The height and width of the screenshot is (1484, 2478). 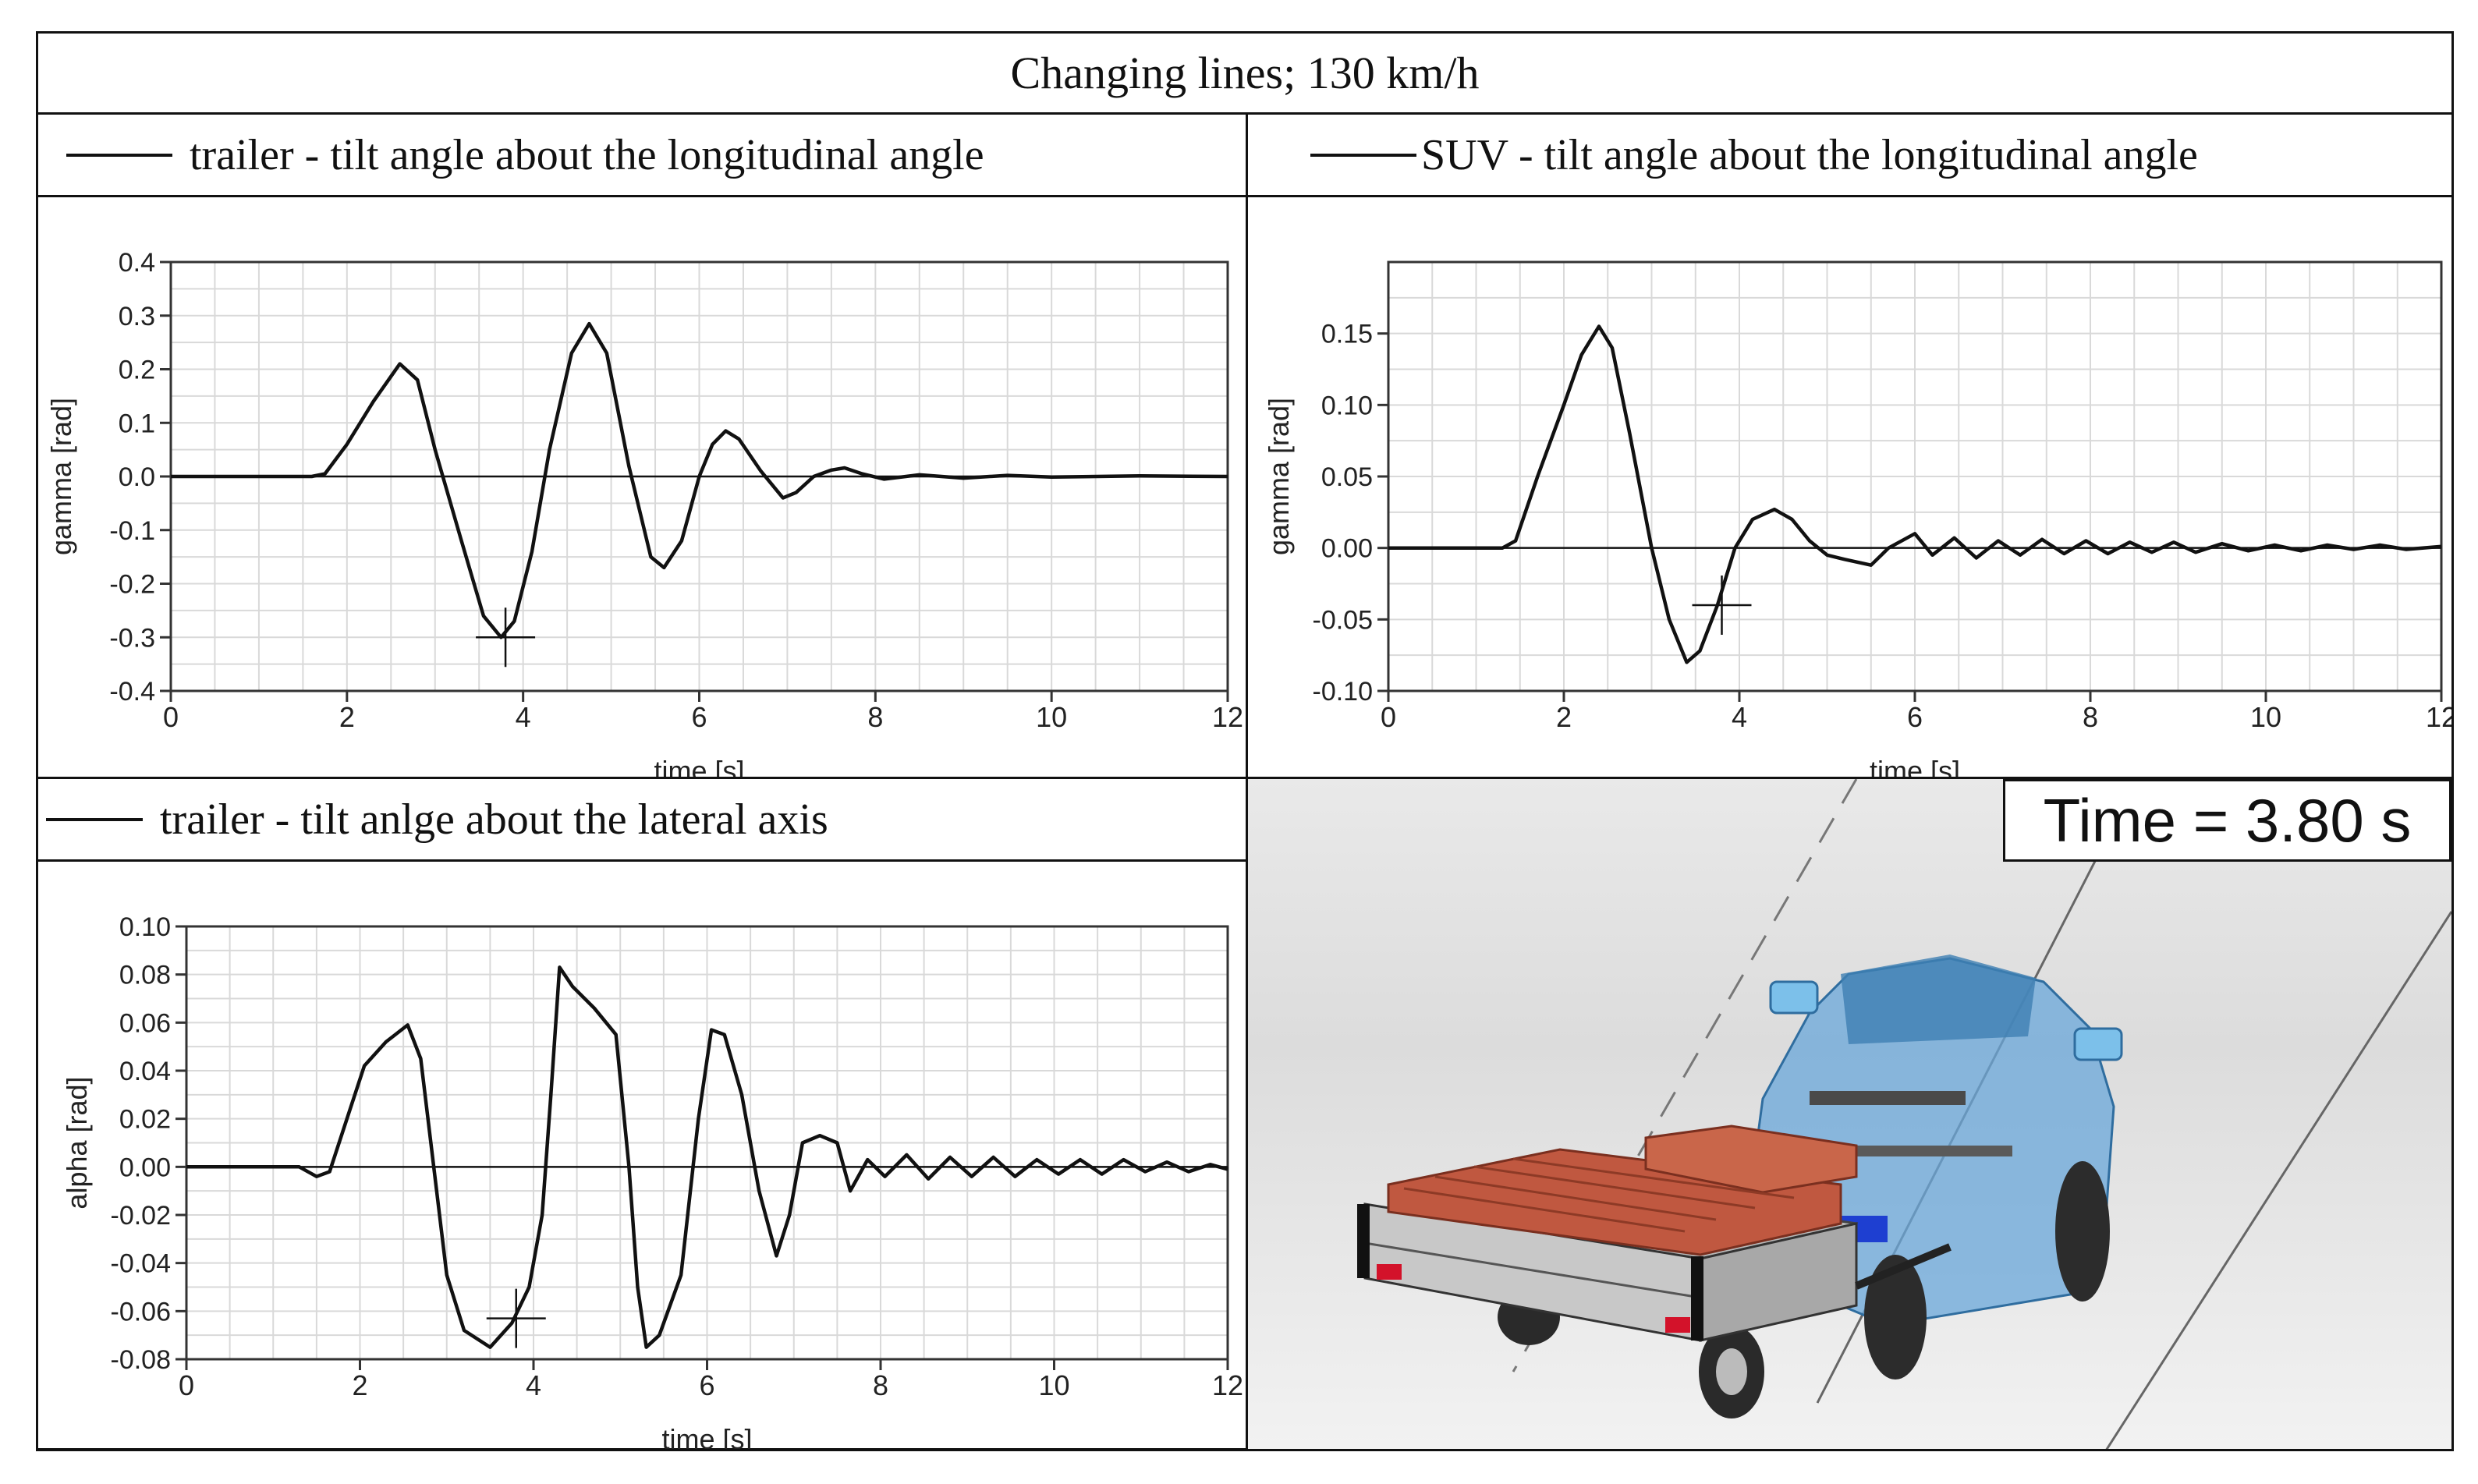 I want to click on y-tick-label: -0.1, so click(x=132, y=531).